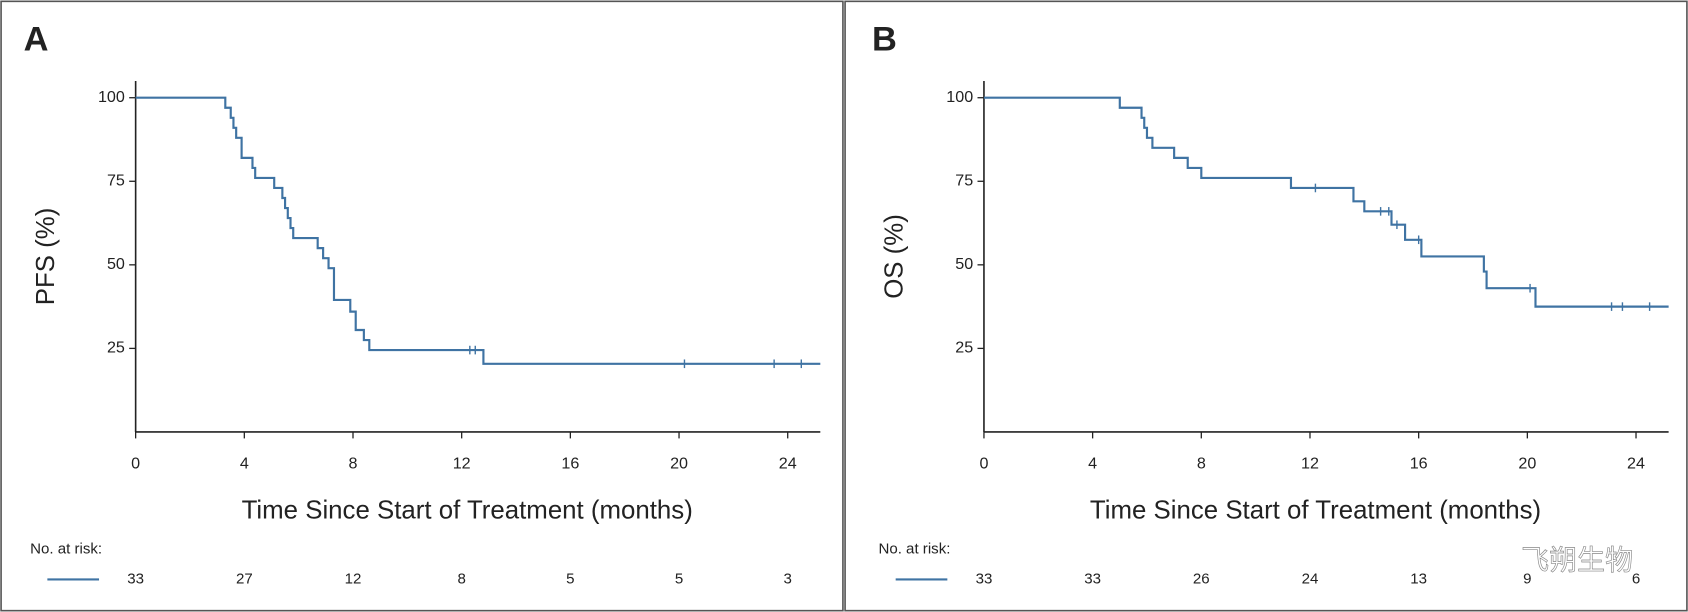 This screenshot has width=1688, height=612. What do you see at coordinates (244, 578) in the screenshot?
I see `at-risk-count: 27` at bounding box center [244, 578].